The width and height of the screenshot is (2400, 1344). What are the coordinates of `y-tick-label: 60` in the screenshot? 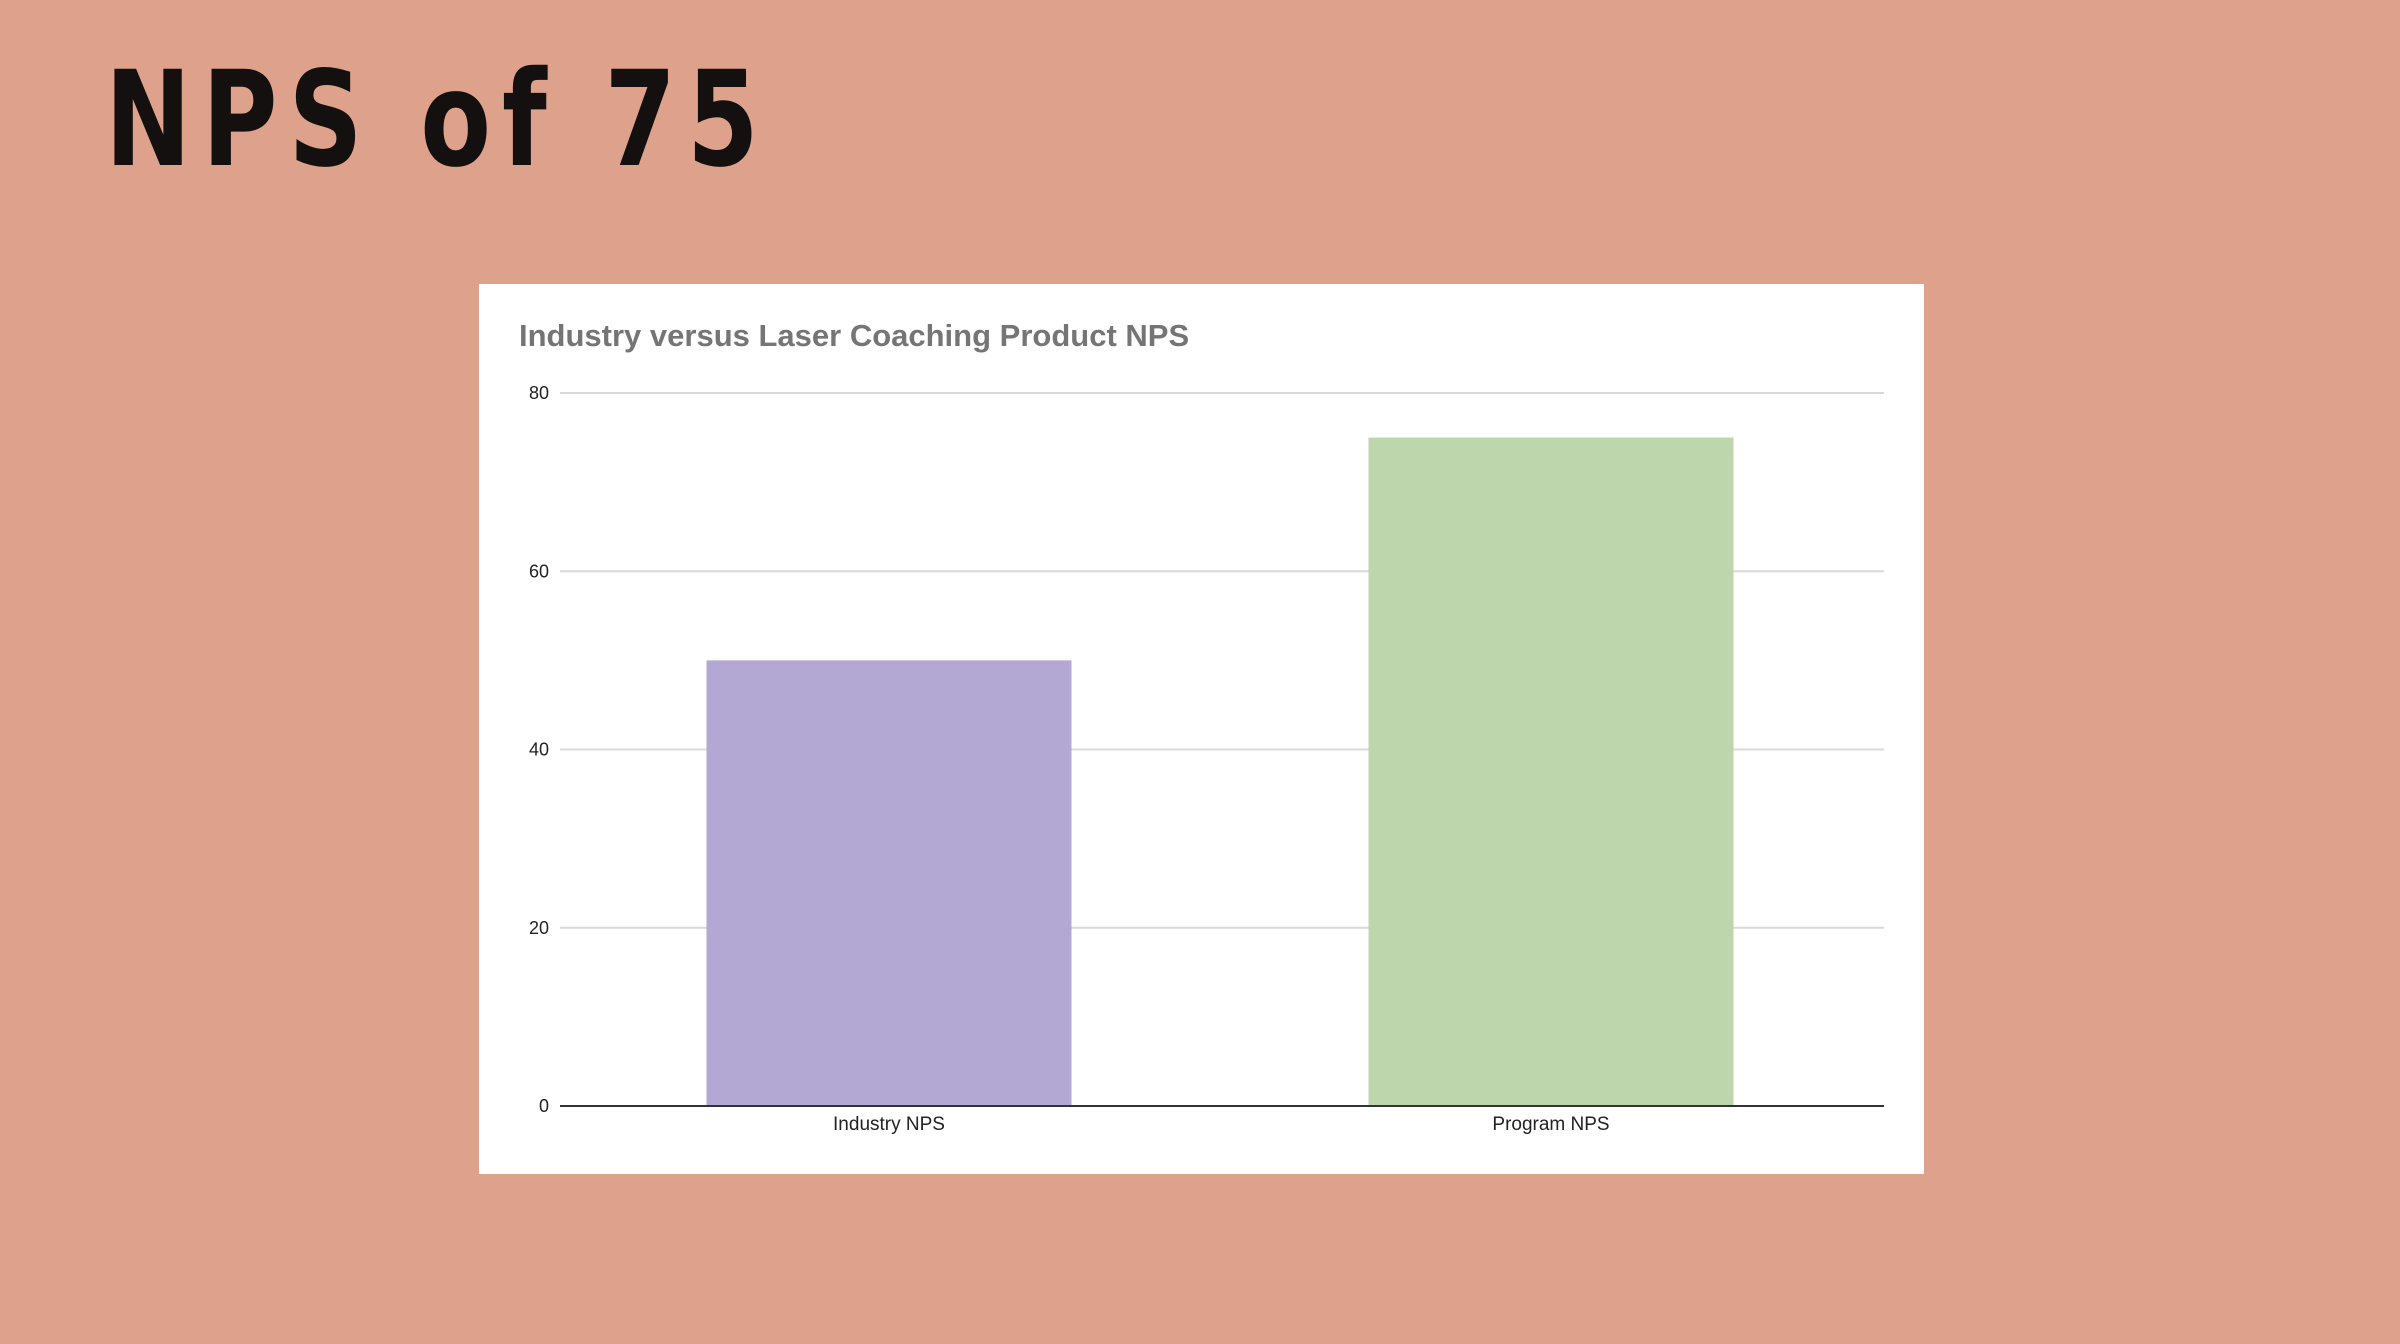 It's located at (539, 571).